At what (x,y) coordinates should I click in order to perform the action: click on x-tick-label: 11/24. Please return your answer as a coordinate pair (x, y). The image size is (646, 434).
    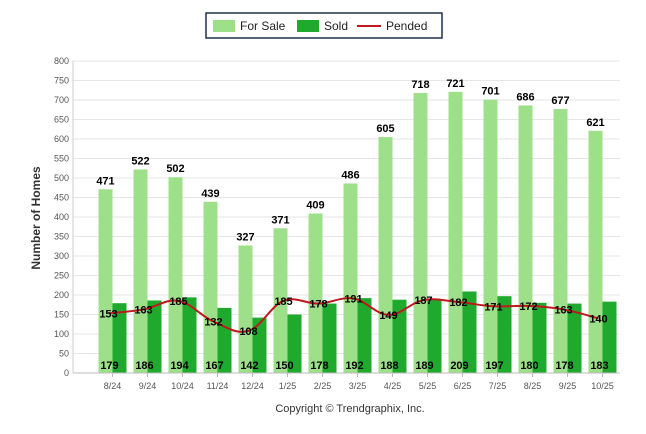
    Looking at the image, I should click on (218, 386).